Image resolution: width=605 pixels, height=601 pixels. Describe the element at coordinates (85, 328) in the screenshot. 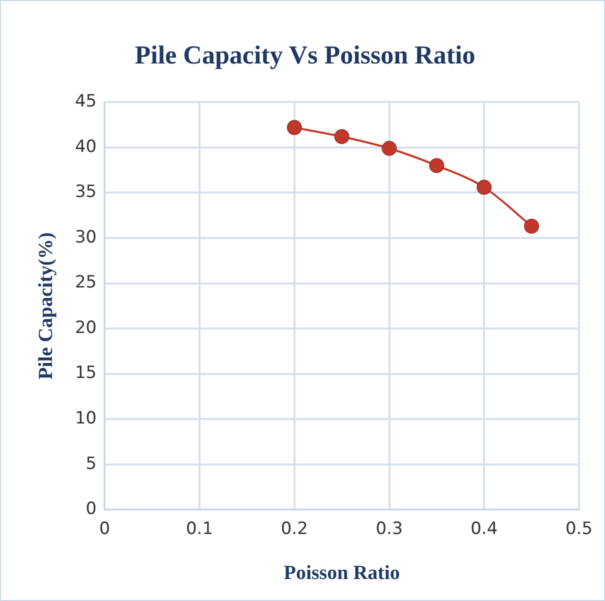

I see `y-tick-label: 20` at that location.